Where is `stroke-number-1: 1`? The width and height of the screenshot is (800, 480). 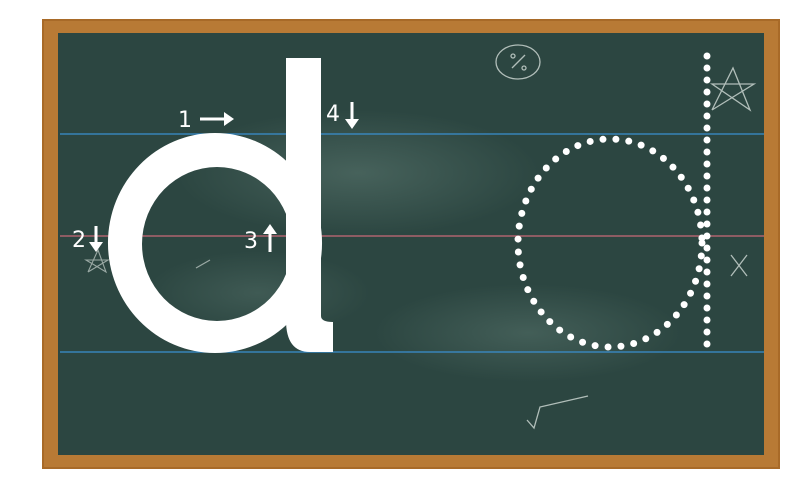 stroke-number-1: 1 is located at coordinates (185, 120).